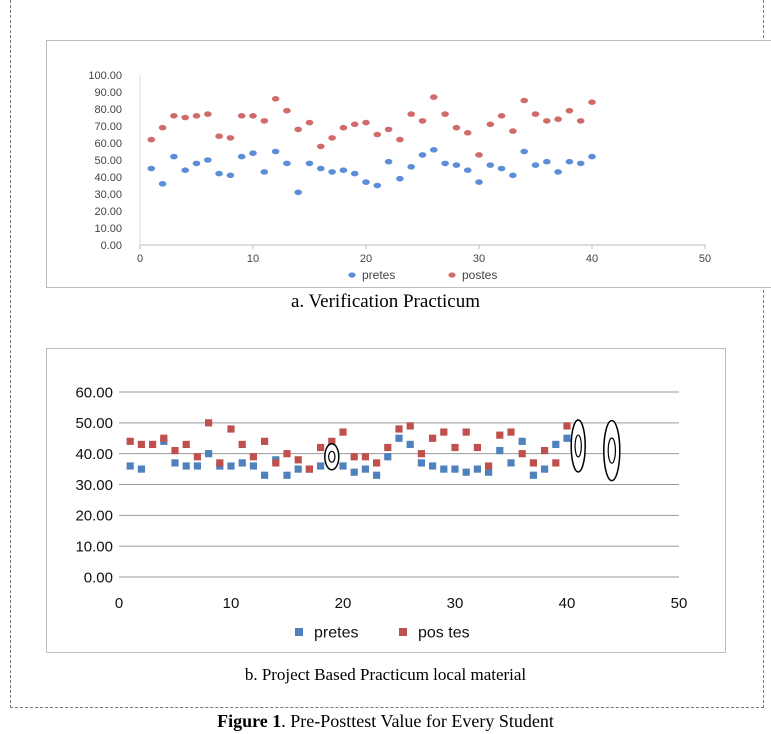  What do you see at coordinates (479, 275) in the screenshot?
I see `chart-a-legend-label: postes` at bounding box center [479, 275].